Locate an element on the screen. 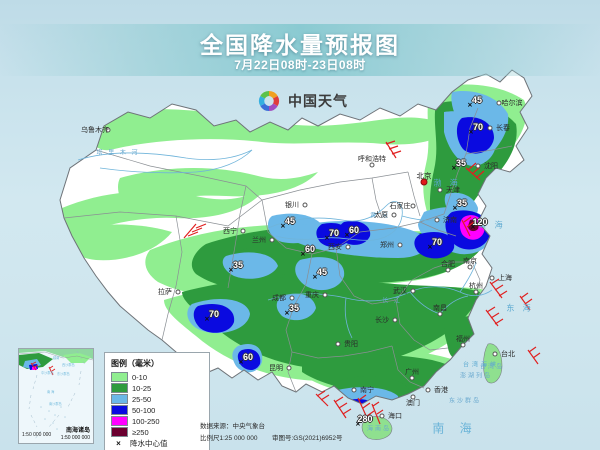  precip-center-value: 120 is located at coordinates (480, 222).